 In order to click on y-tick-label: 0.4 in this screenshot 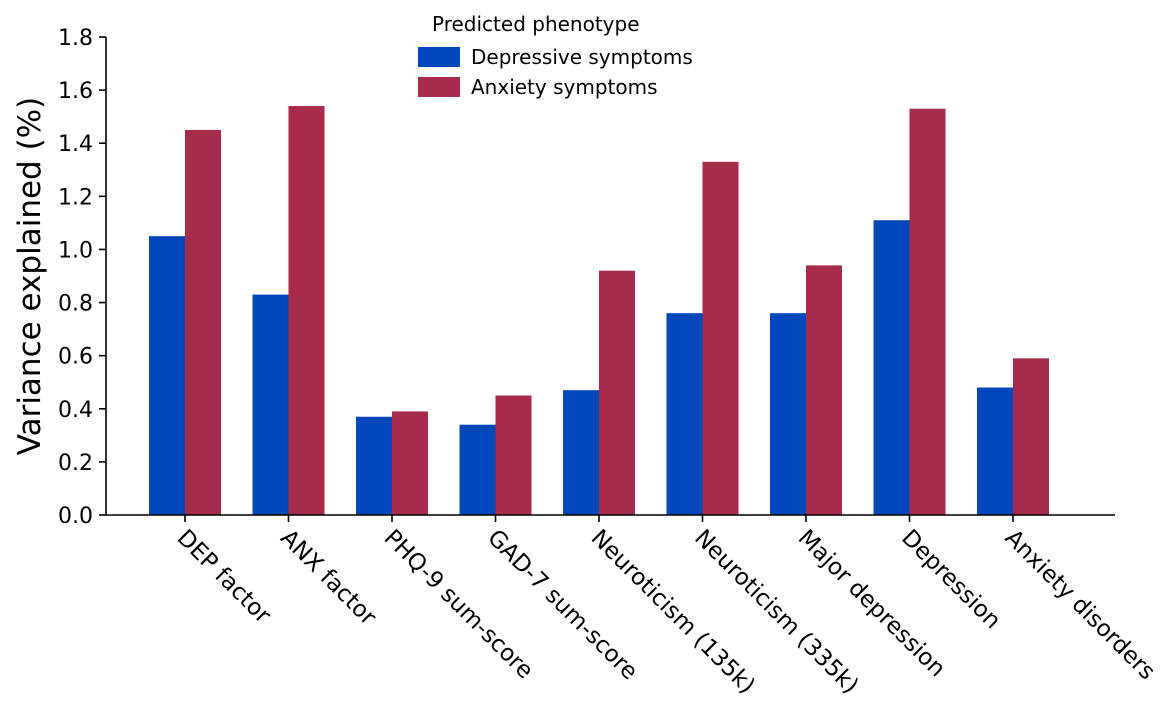, I will do `click(75, 410)`.